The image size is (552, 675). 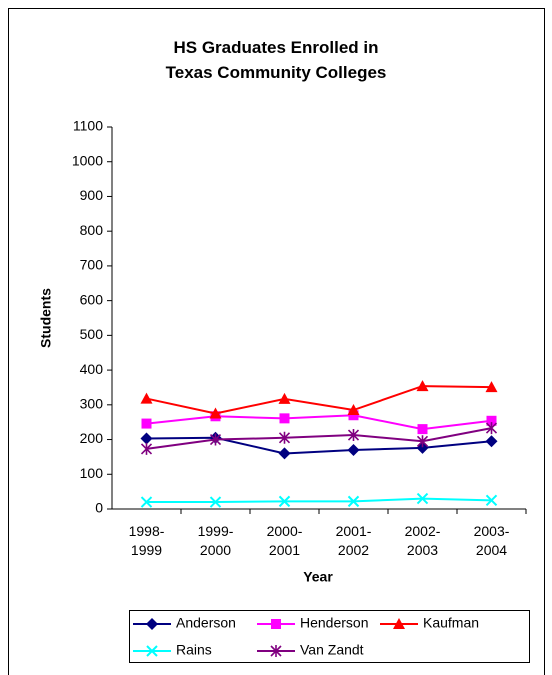 I want to click on legend-label: Anderson, so click(x=206, y=623).